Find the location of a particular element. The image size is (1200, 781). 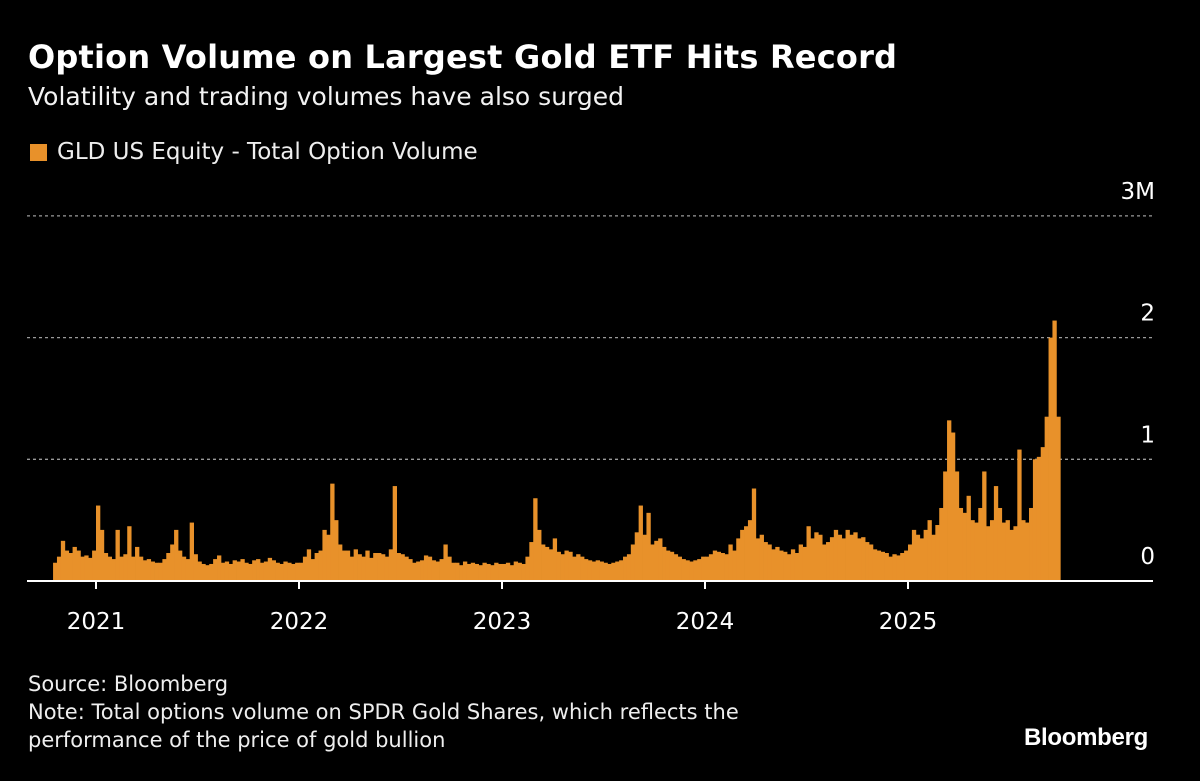

source-text: Source: Bloomberg is located at coordinates (128, 684).